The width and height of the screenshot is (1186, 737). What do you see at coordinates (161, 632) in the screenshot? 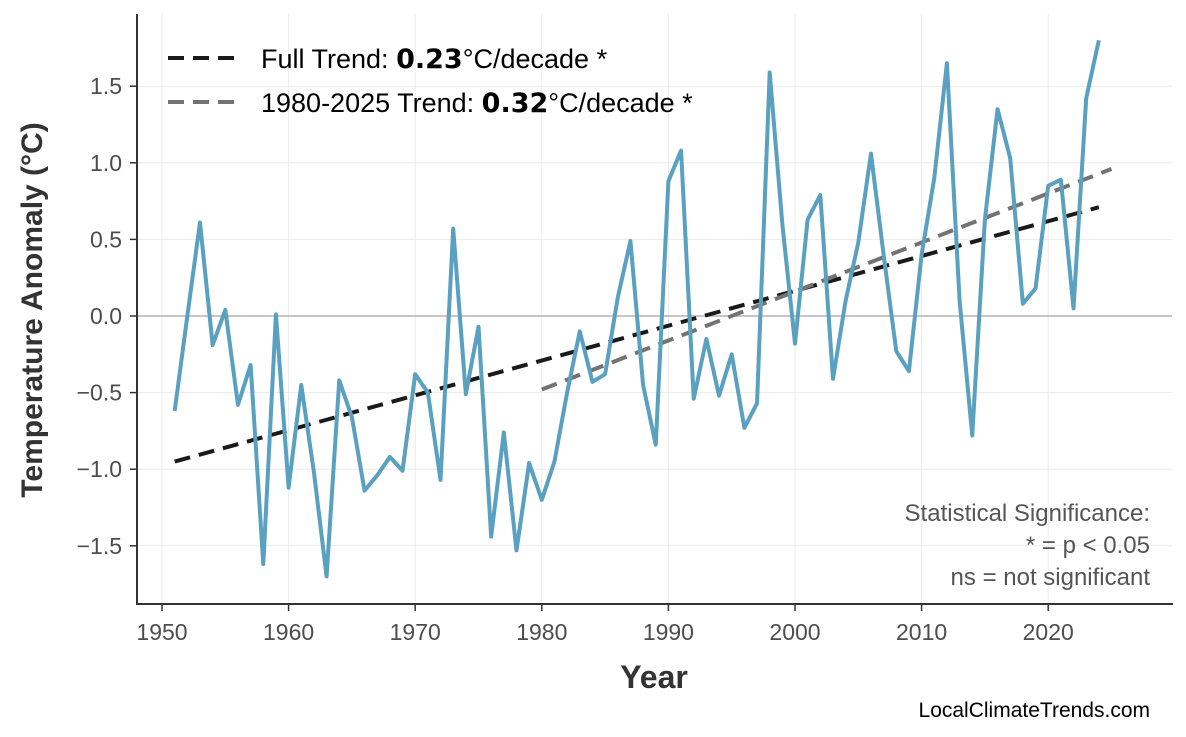
I see `x-tick-label: 1950` at bounding box center [161, 632].